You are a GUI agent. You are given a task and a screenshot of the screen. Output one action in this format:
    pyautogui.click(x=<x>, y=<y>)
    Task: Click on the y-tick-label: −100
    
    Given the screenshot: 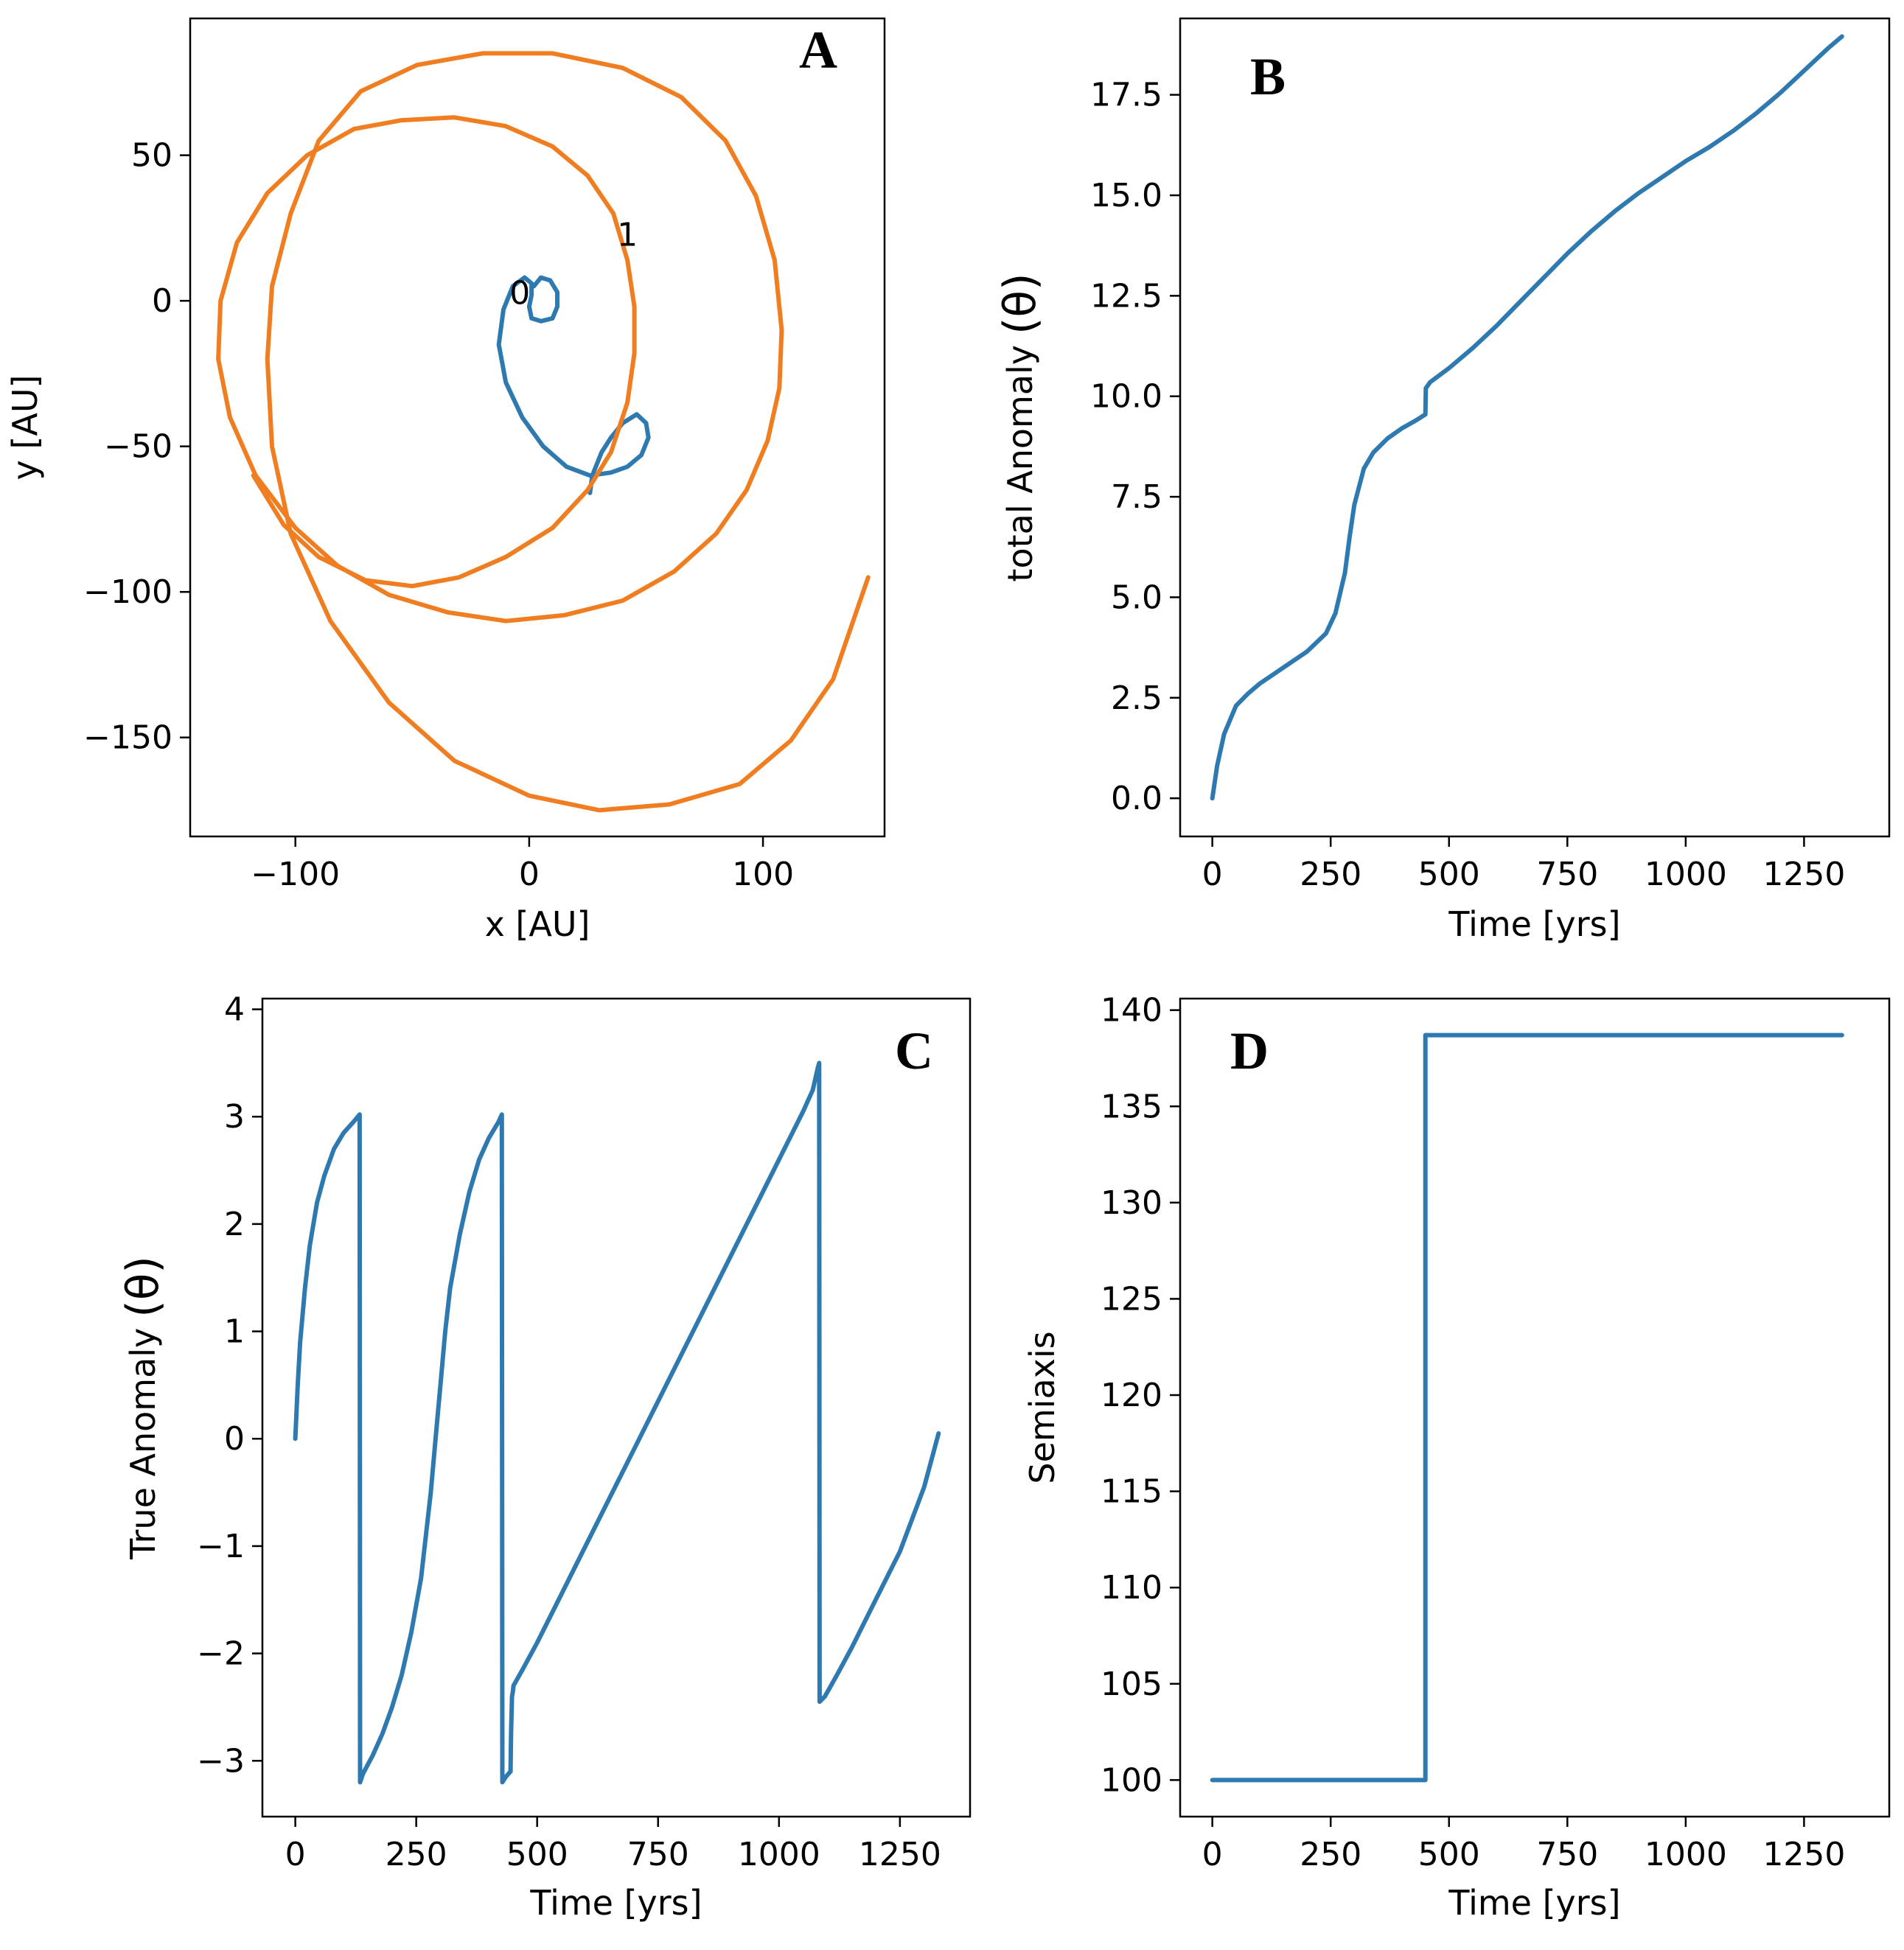 What is the action you would take?
    pyautogui.click(x=127, y=592)
    